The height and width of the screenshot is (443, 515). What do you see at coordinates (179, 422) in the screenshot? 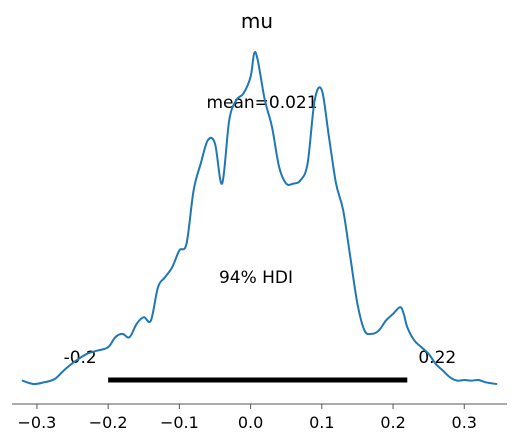
I see `x-tick-label: −0.1` at bounding box center [179, 422].